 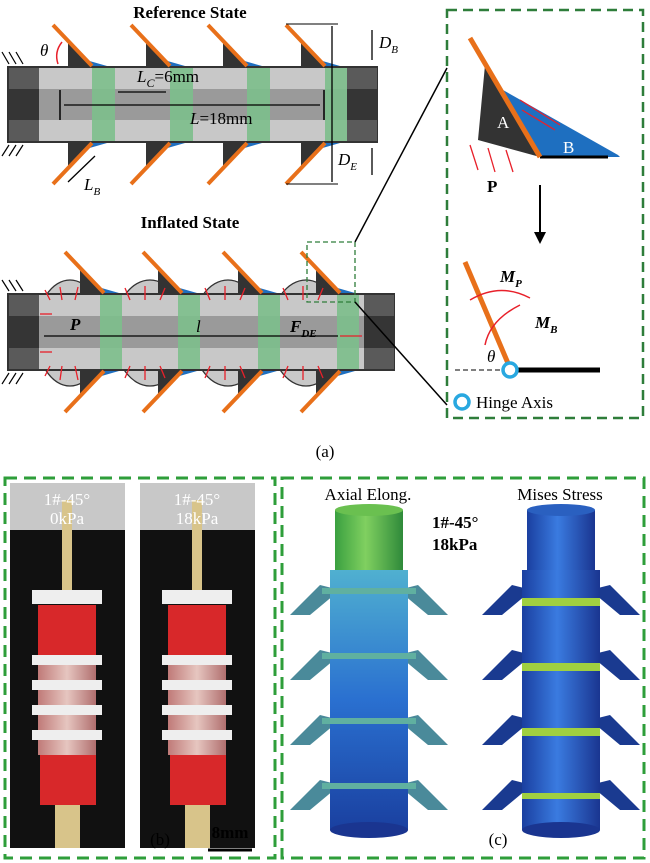 I want to click on caption-b: (b), so click(x=160, y=839).